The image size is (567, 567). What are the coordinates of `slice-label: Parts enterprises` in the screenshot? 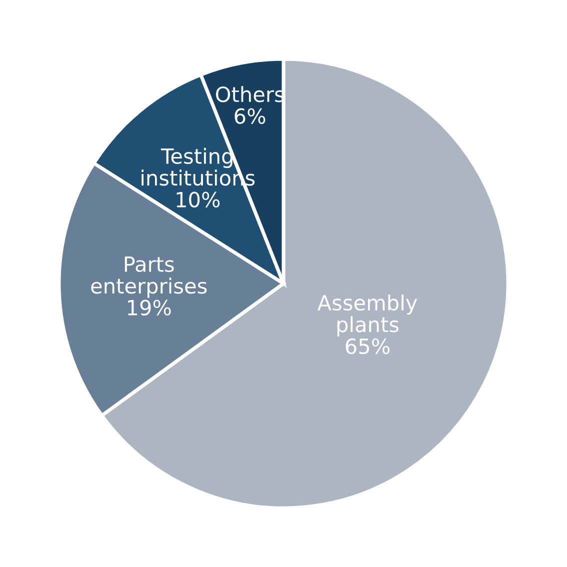 It's located at (149, 277).